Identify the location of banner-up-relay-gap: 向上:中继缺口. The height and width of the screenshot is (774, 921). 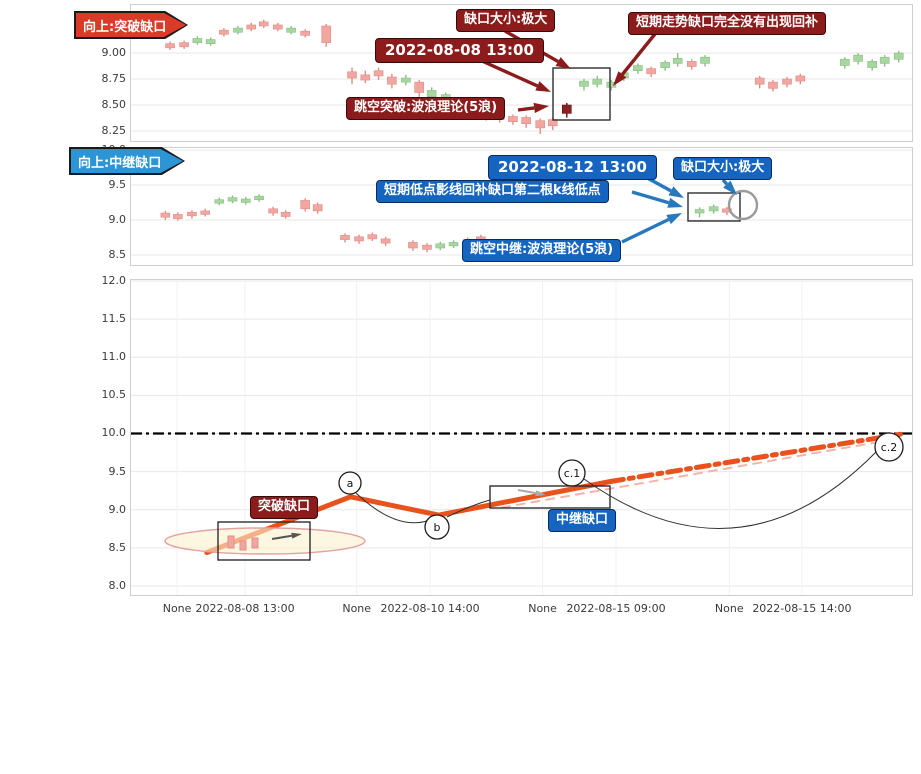
(127, 161).